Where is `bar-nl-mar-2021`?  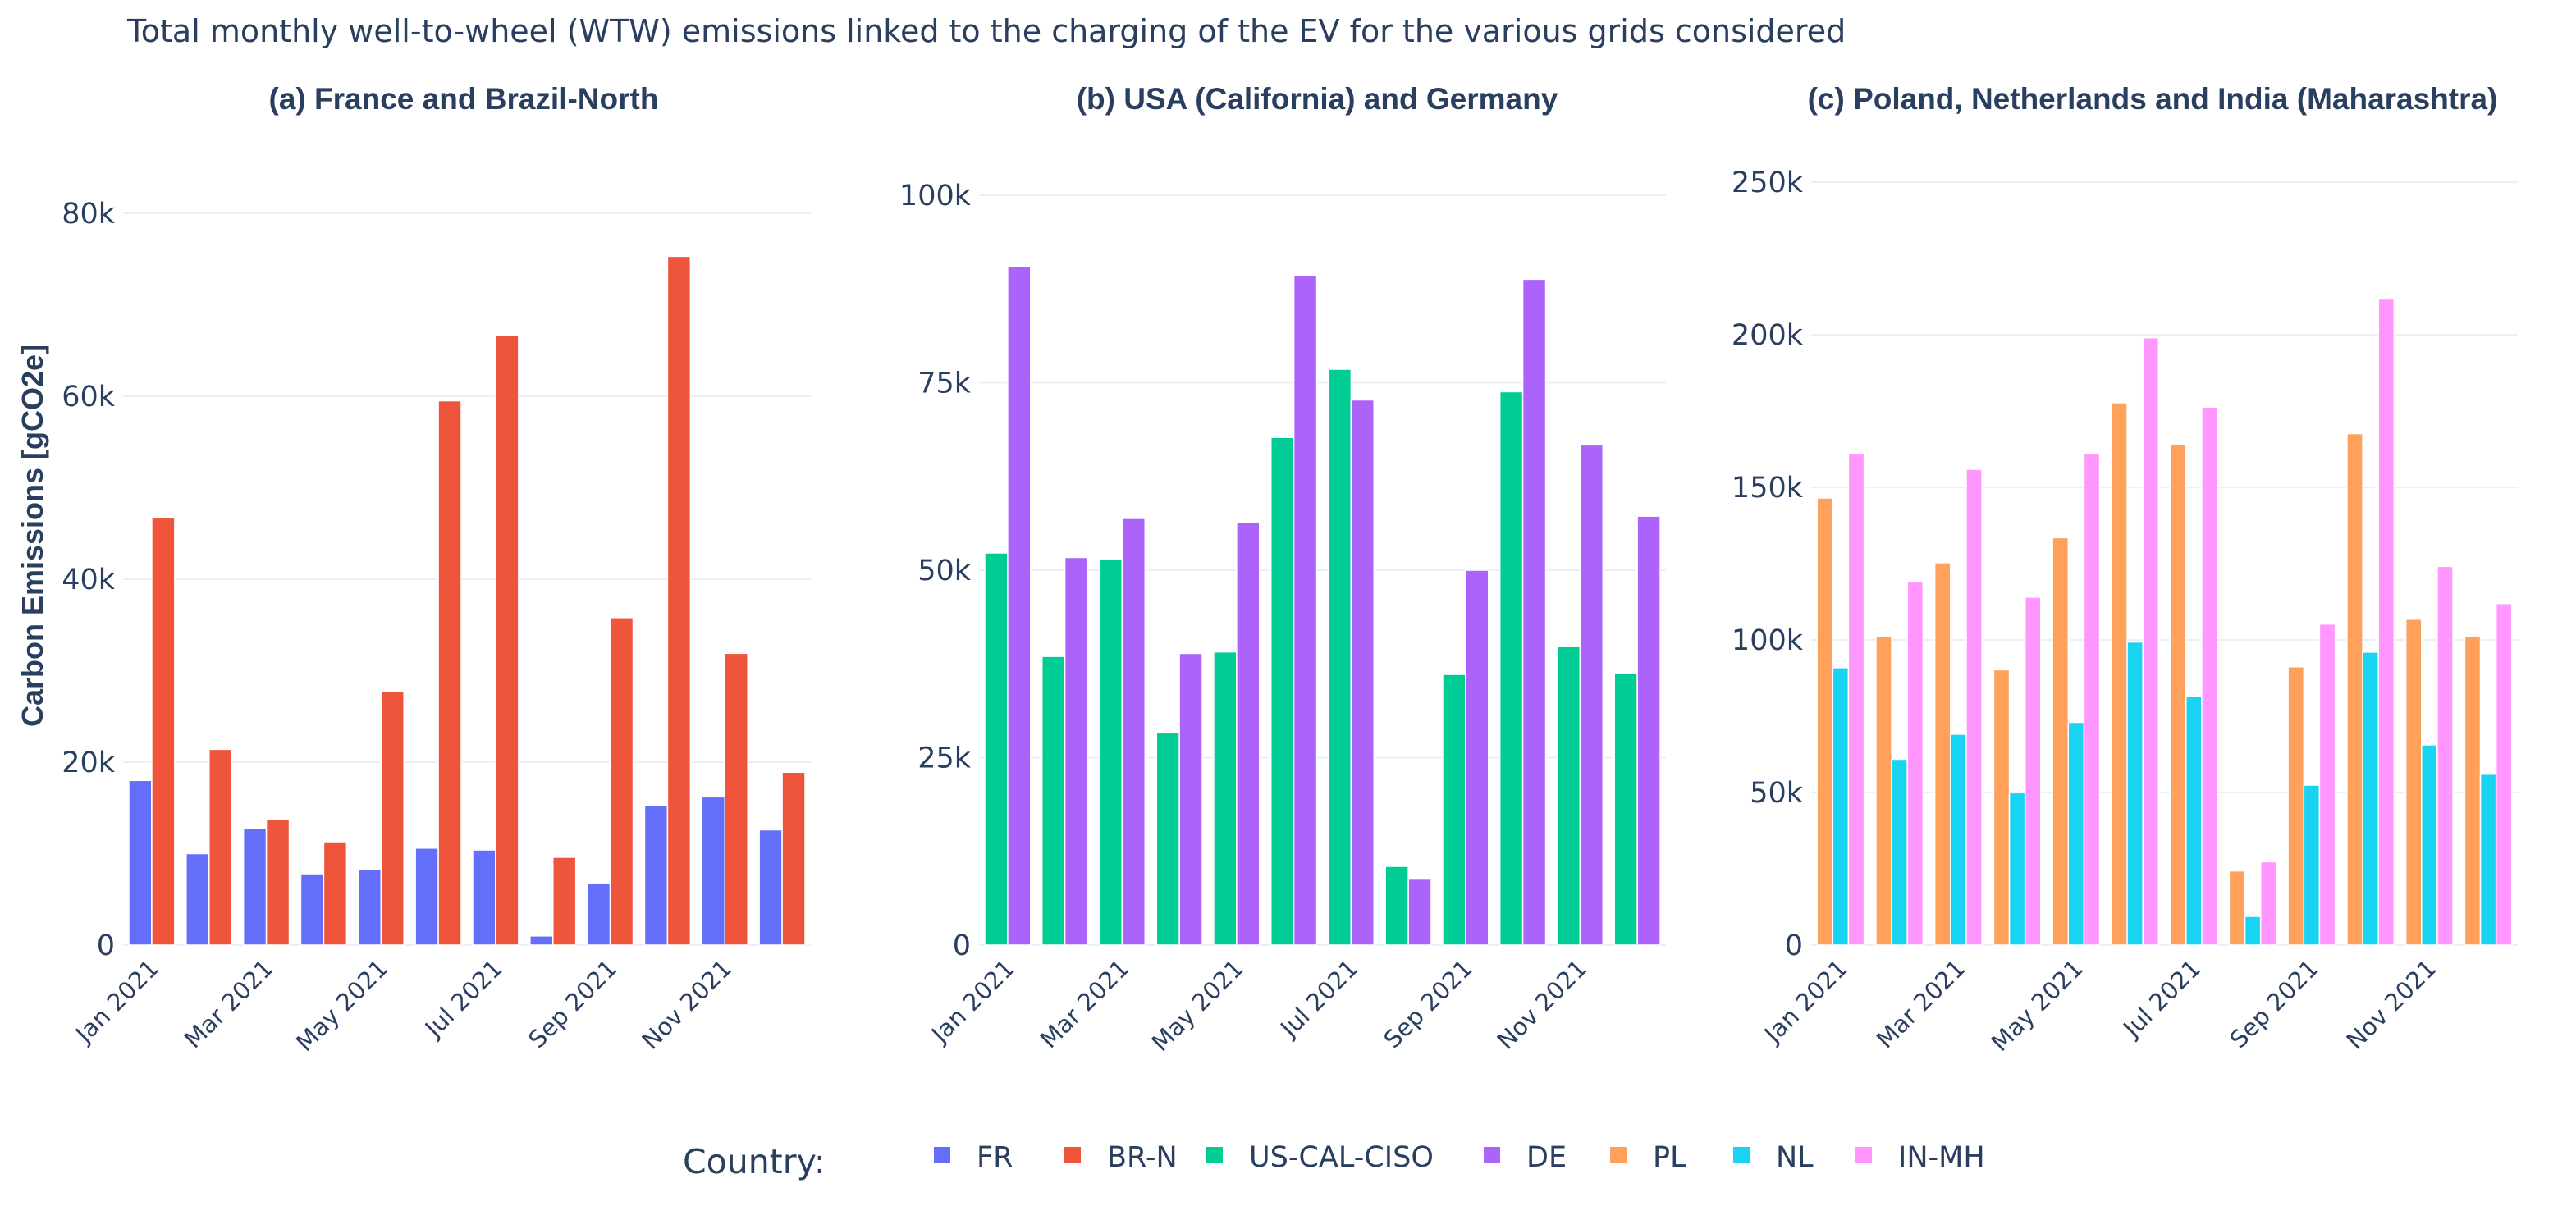 bar-nl-mar-2021 is located at coordinates (1958, 839).